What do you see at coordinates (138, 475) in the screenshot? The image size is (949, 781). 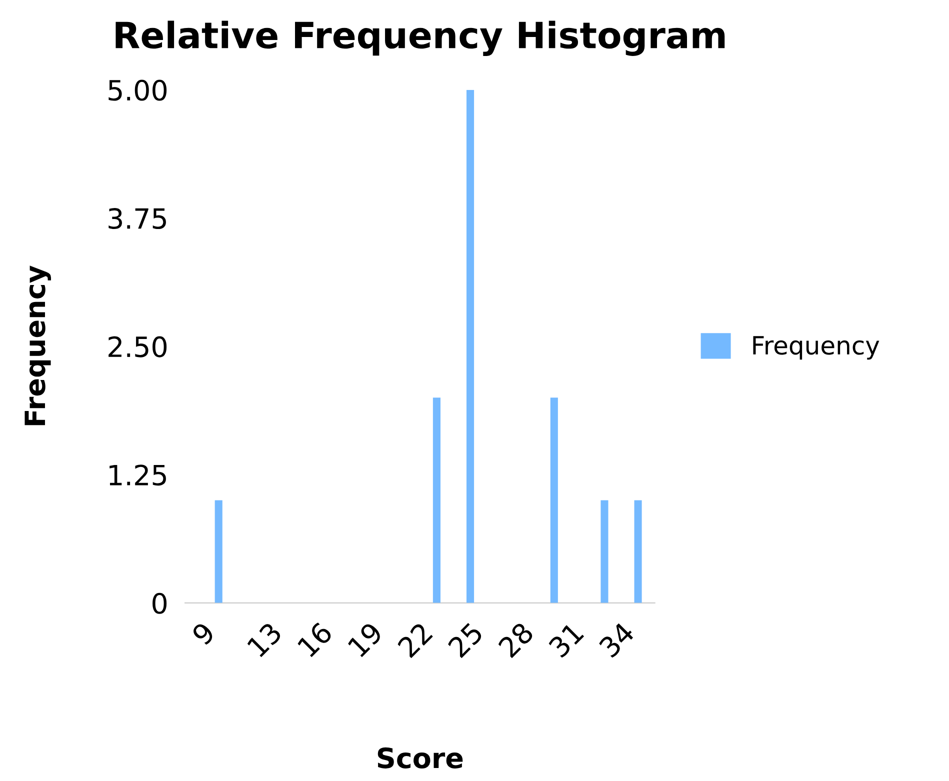 I see `y-tick-label: 1.25` at bounding box center [138, 475].